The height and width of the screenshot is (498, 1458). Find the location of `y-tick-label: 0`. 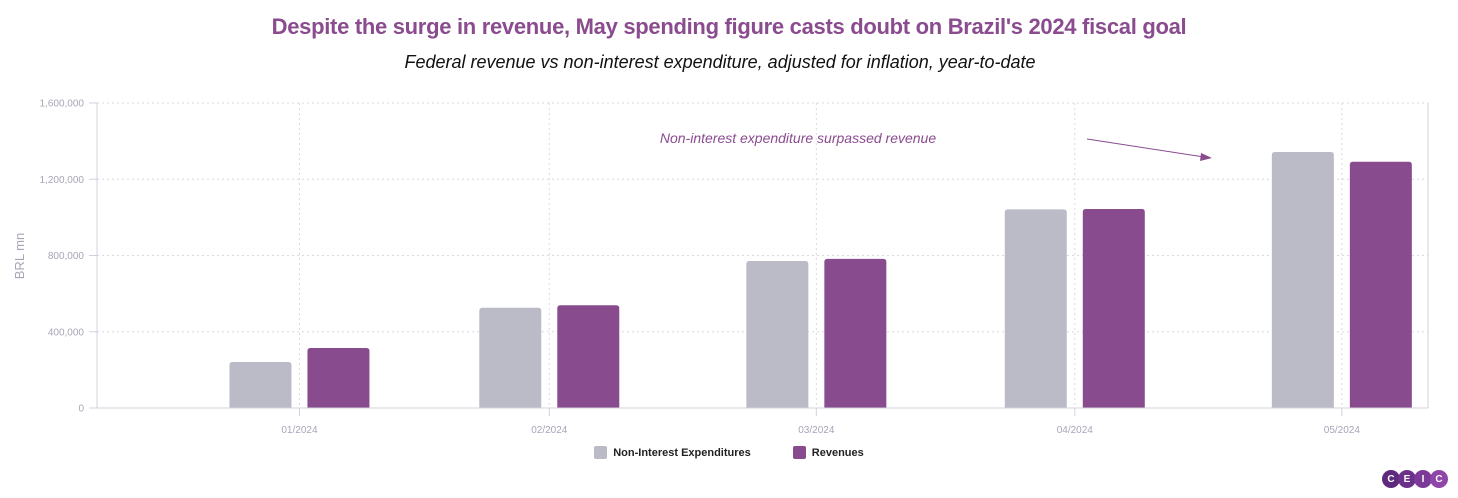

y-tick-label: 0 is located at coordinates (81, 409).